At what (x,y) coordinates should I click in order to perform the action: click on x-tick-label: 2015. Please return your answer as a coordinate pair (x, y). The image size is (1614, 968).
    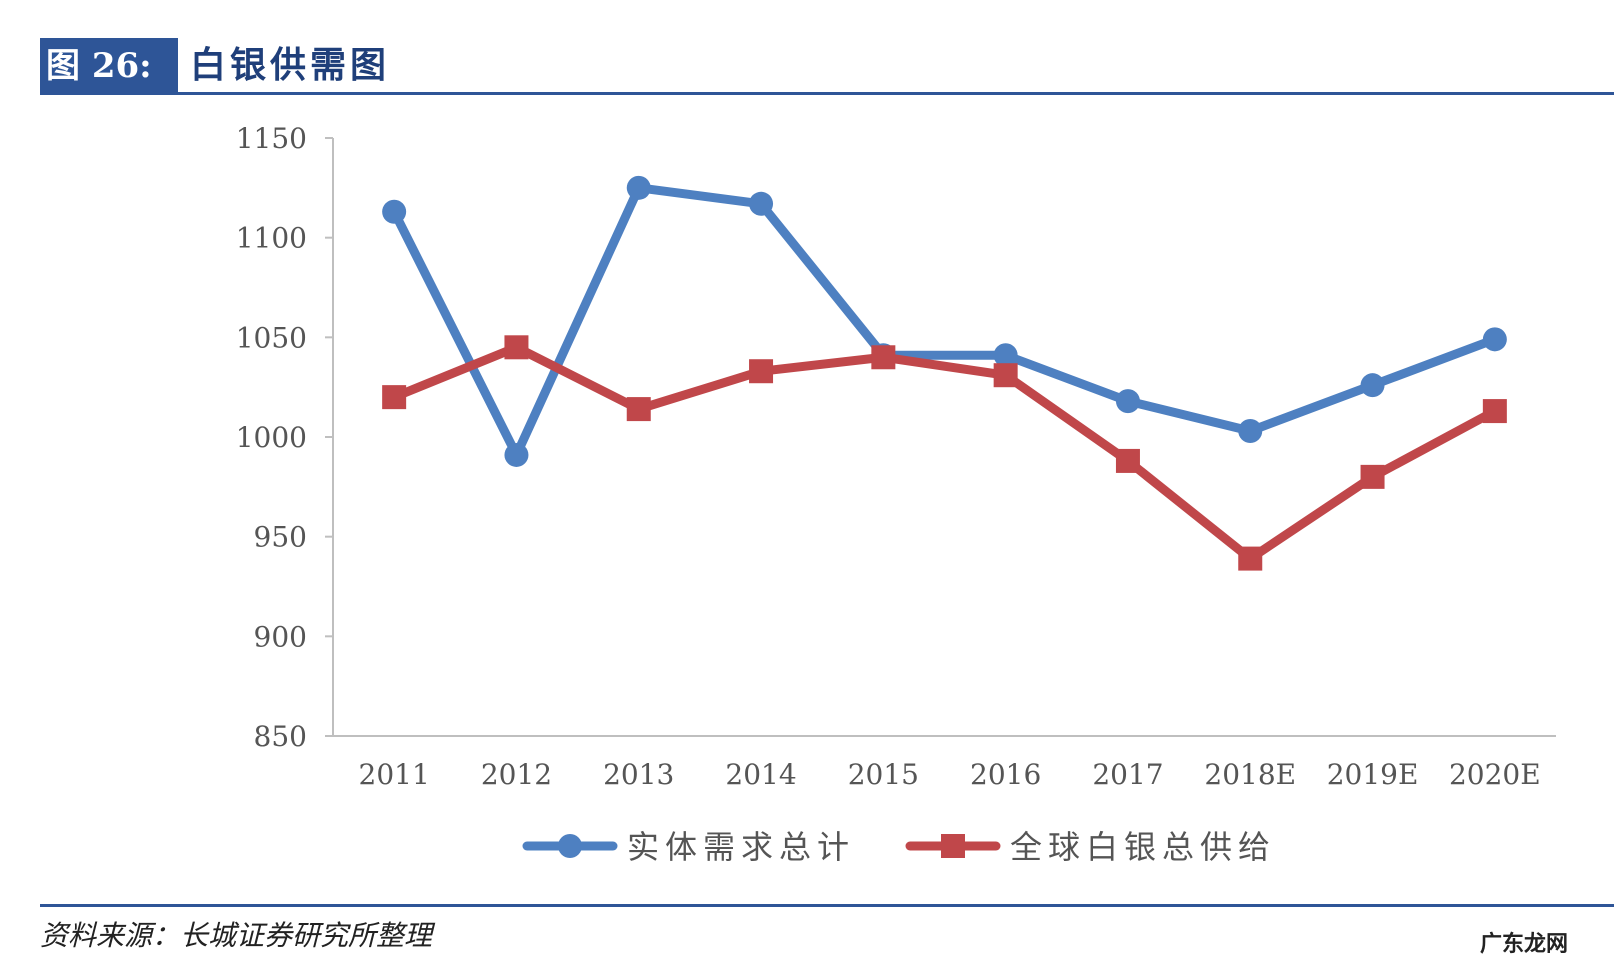
    Looking at the image, I should click on (883, 774).